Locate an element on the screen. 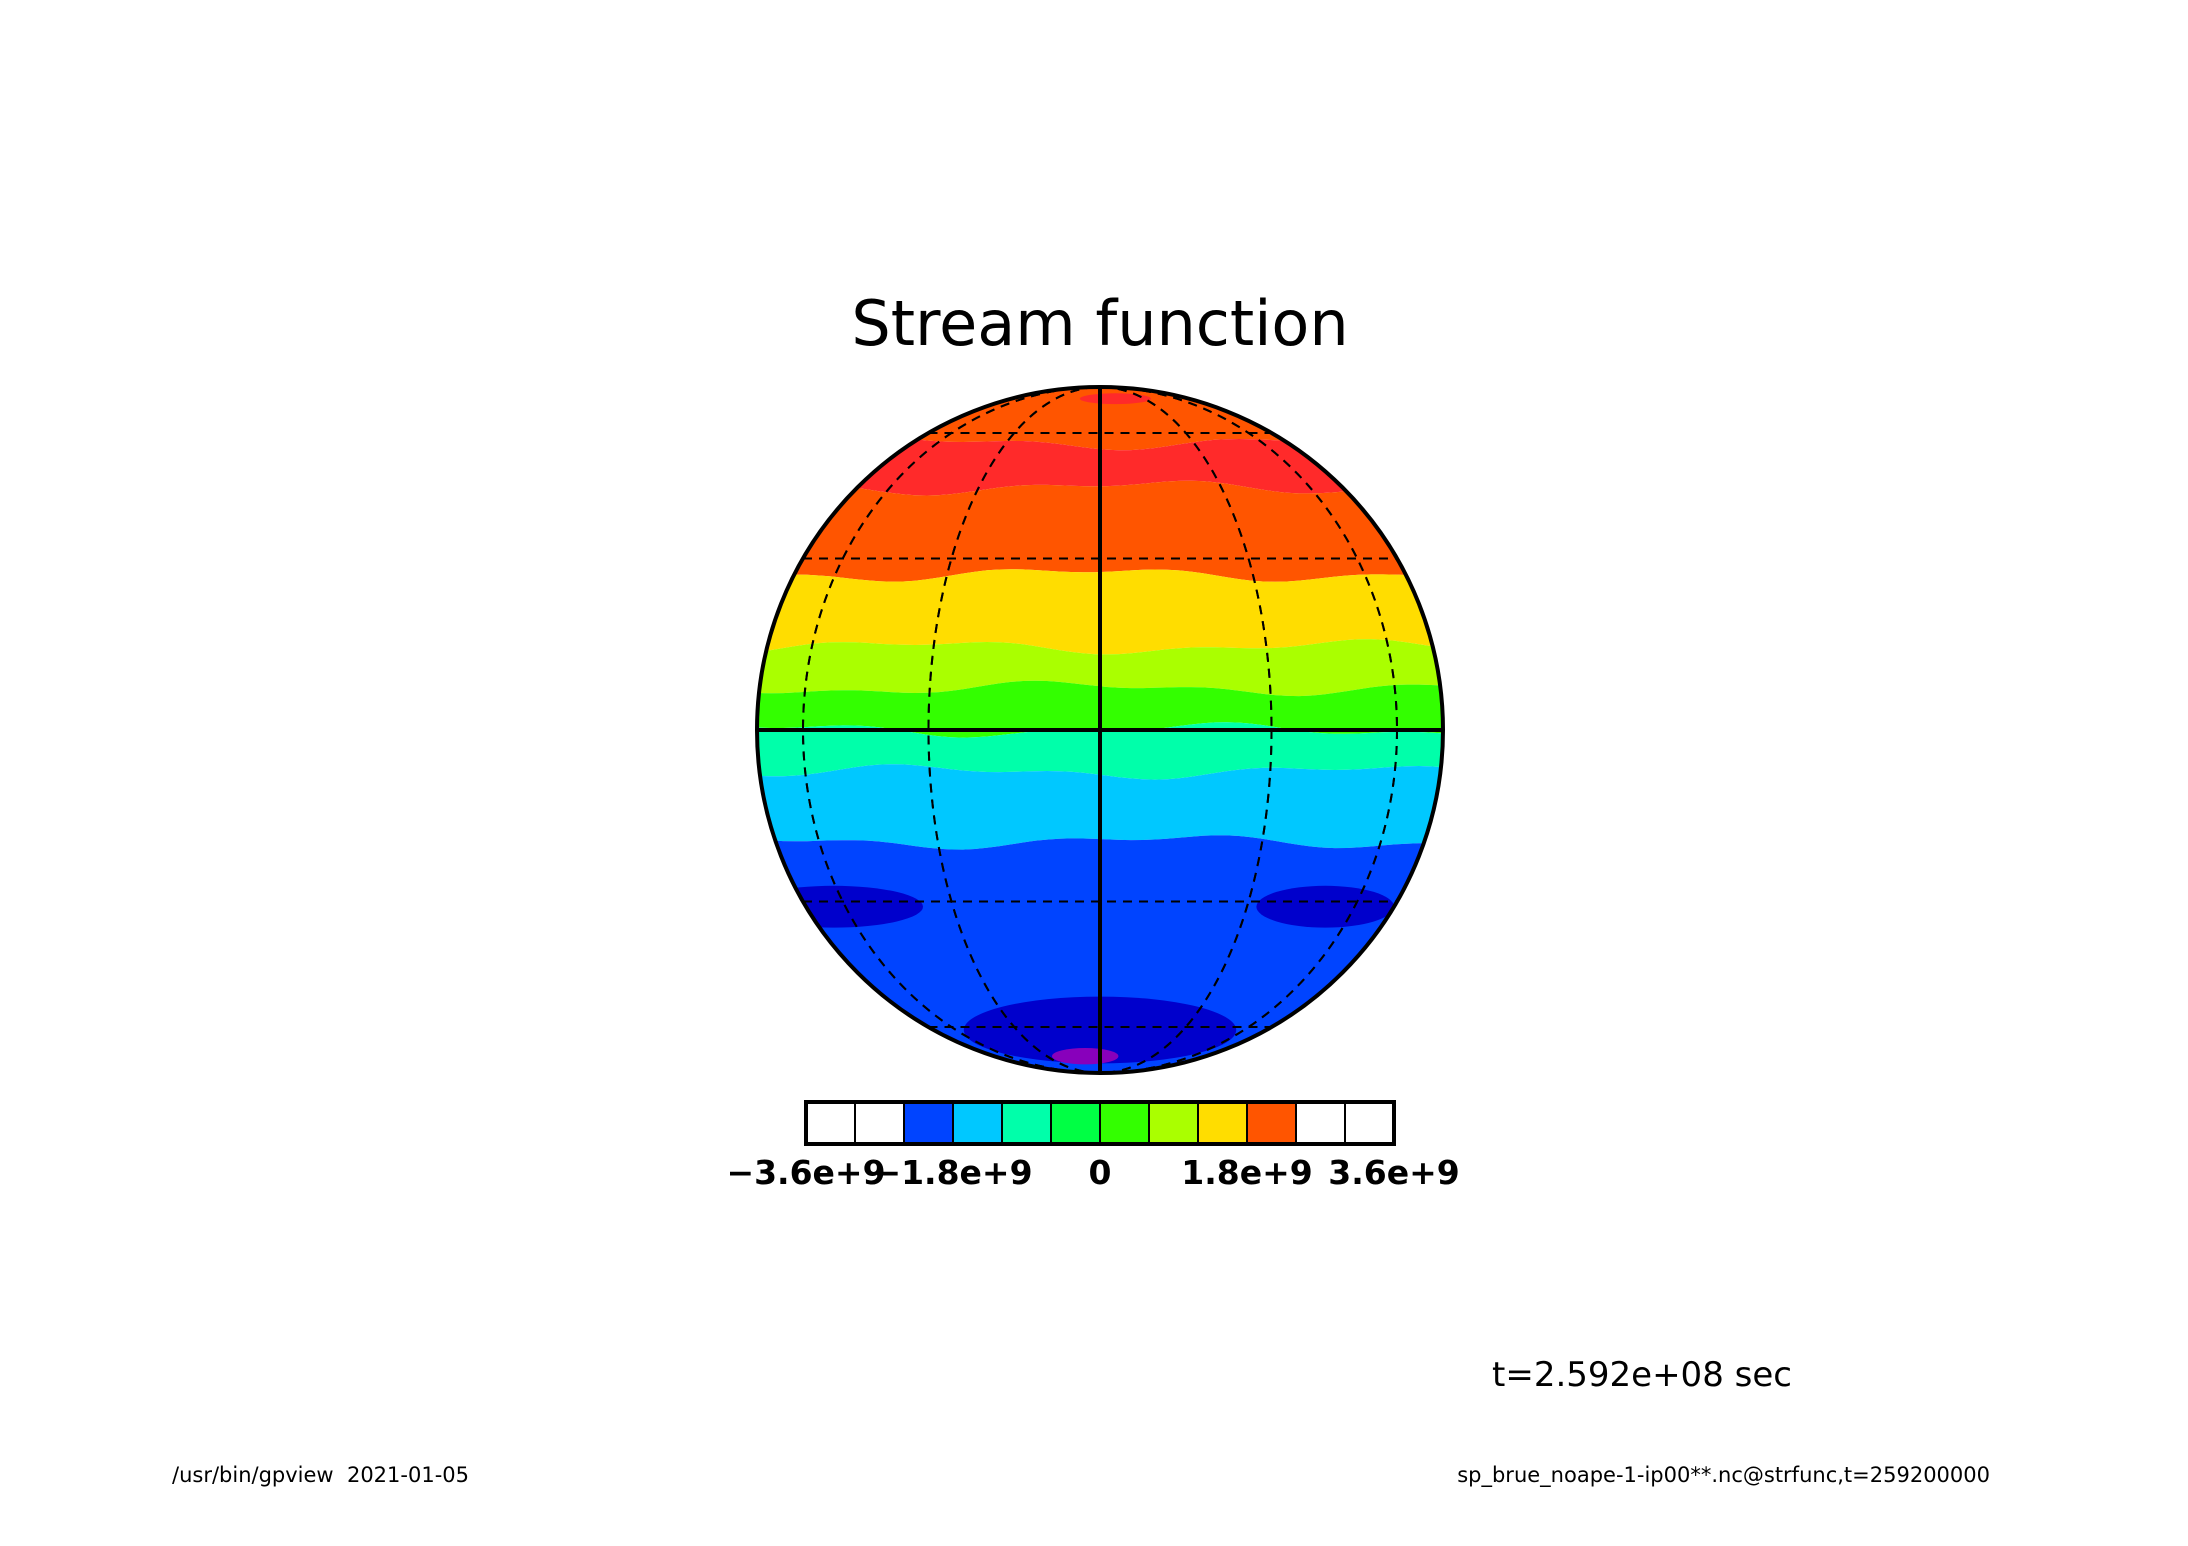  colorbar-frame is located at coordinates (1100, 1123).